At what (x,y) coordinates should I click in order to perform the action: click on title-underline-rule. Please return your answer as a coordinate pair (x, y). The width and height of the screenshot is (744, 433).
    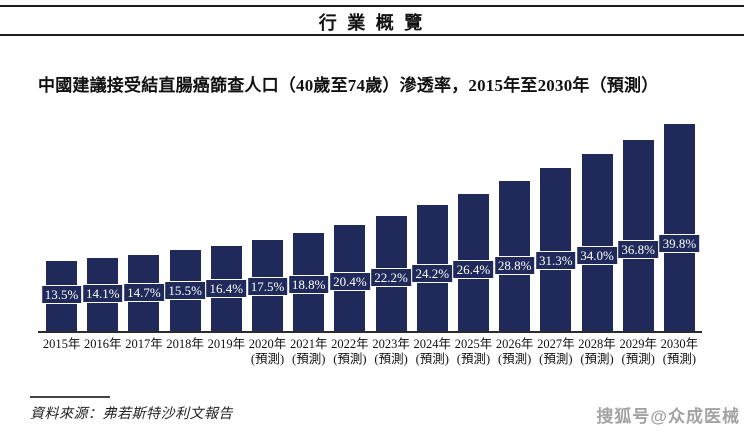
    Looking at the image, I should click on (372, 35).